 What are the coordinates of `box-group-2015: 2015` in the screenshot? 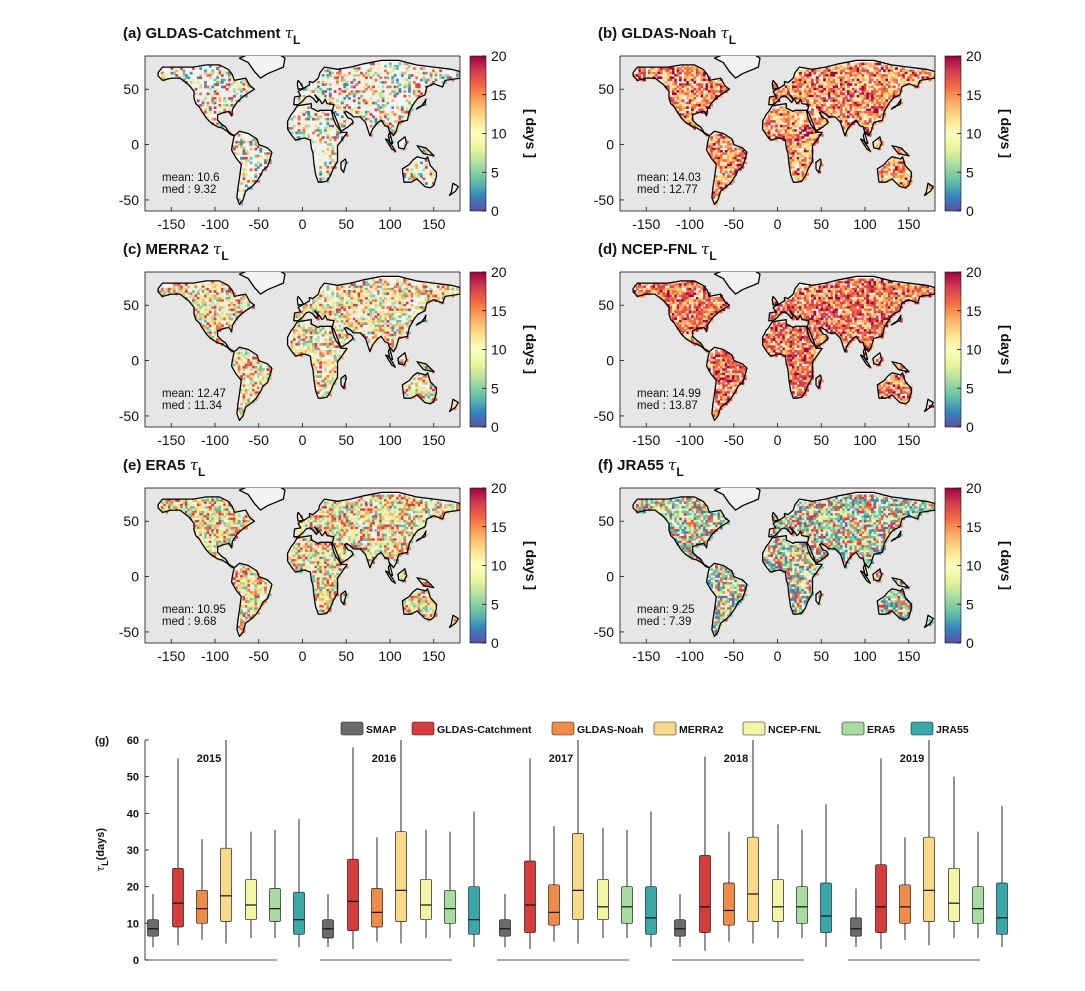 It's located at (225, 850).